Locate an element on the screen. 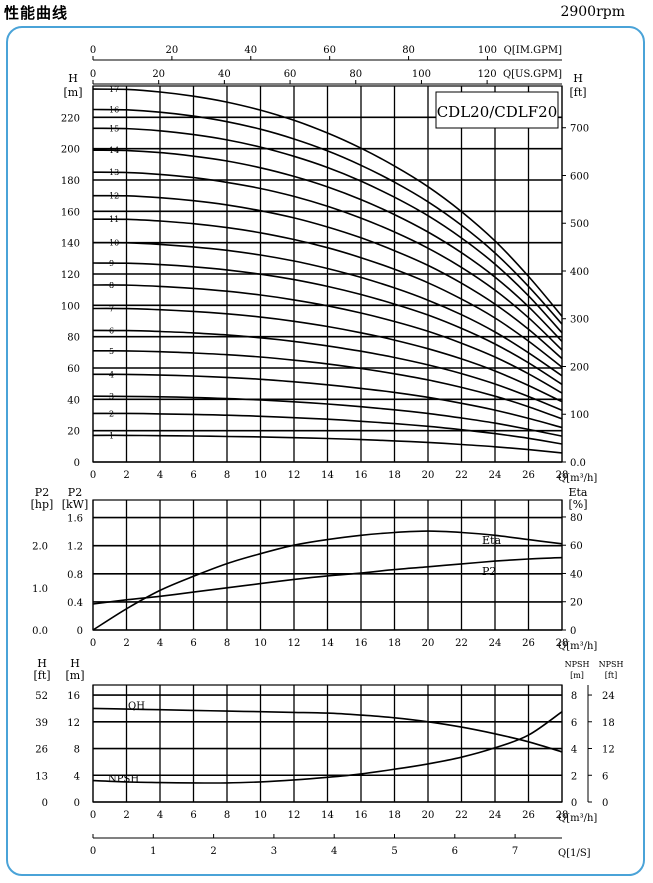  p2-kw-label-name: P2 is located at coordinates (75, 492).